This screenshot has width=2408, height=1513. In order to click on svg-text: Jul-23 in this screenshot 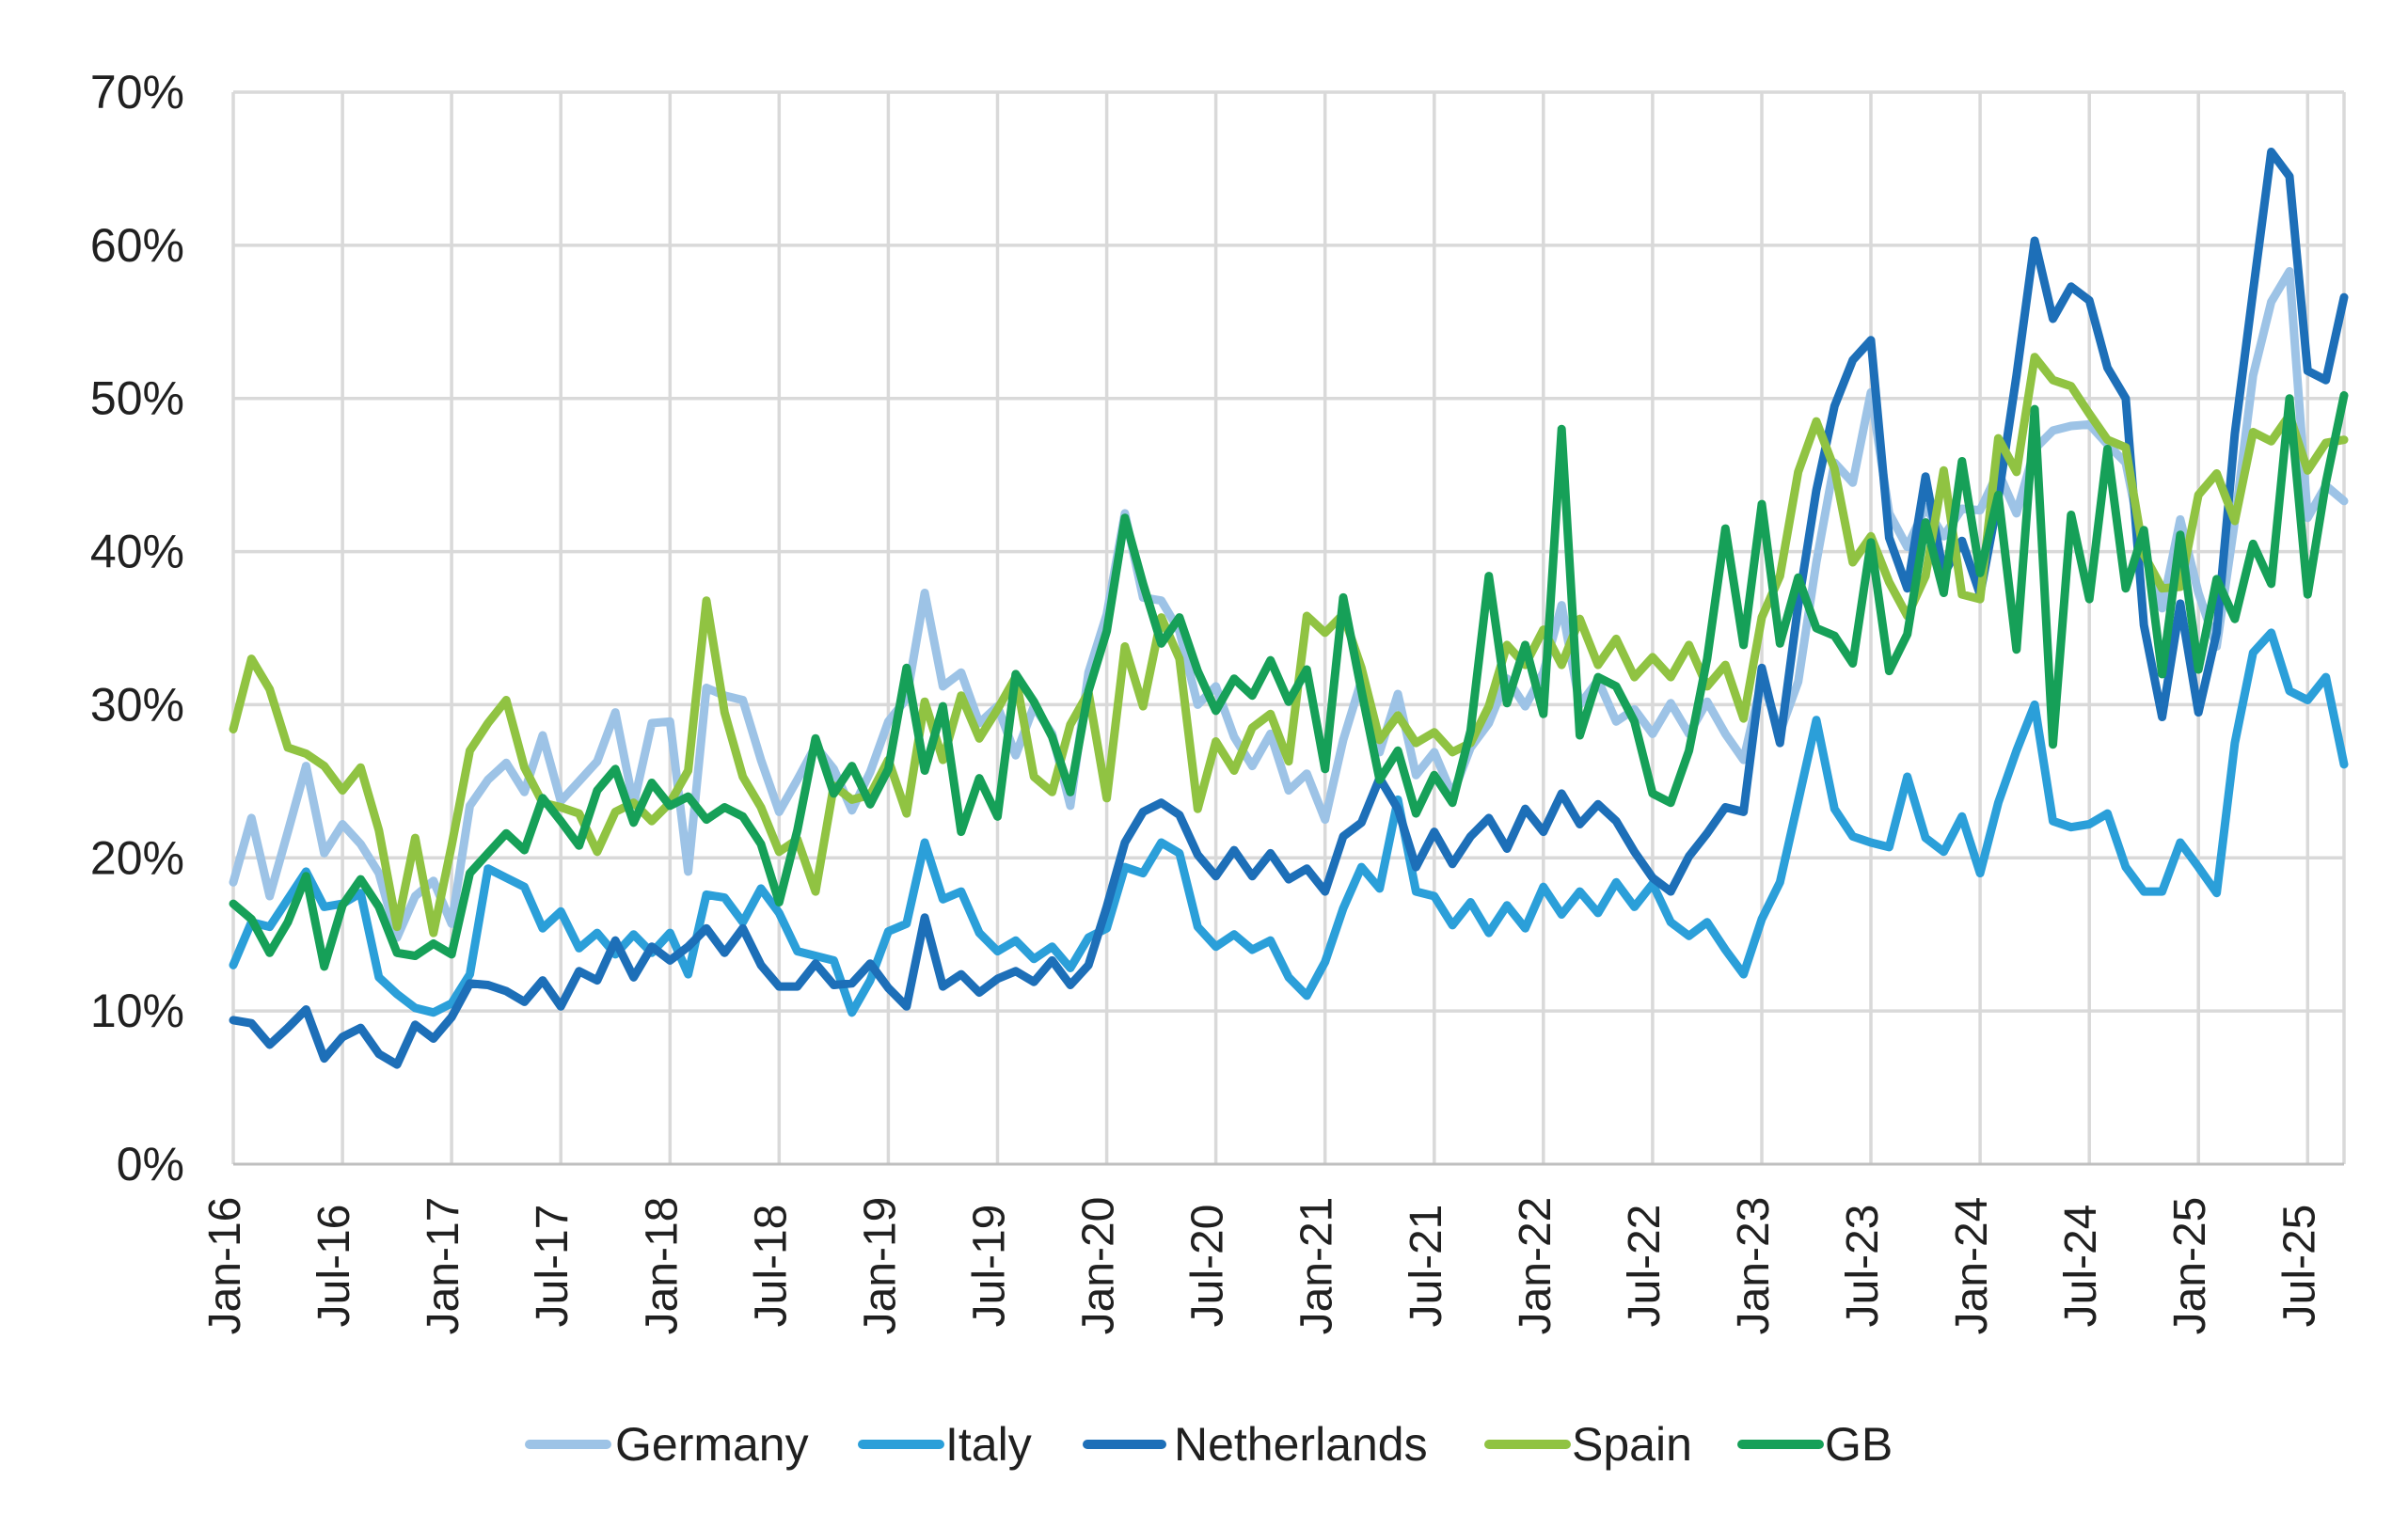, I will do `click(1863, 1266)`.